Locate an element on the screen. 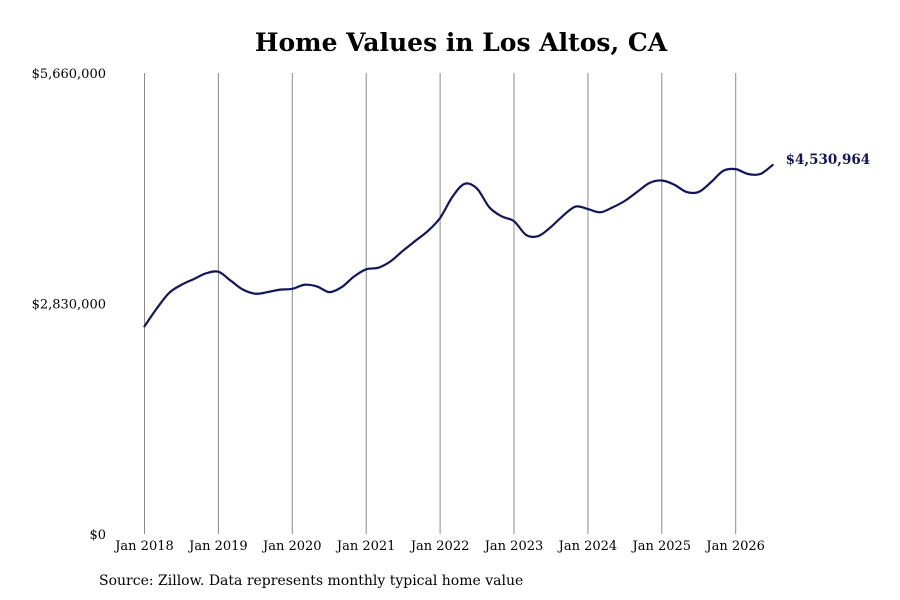 Image resolution: width=900 pixels, height=600 pixels. y-axis-ticks: $0 $2,830,000 $5,660,000 is located at coordinates (69, 305).